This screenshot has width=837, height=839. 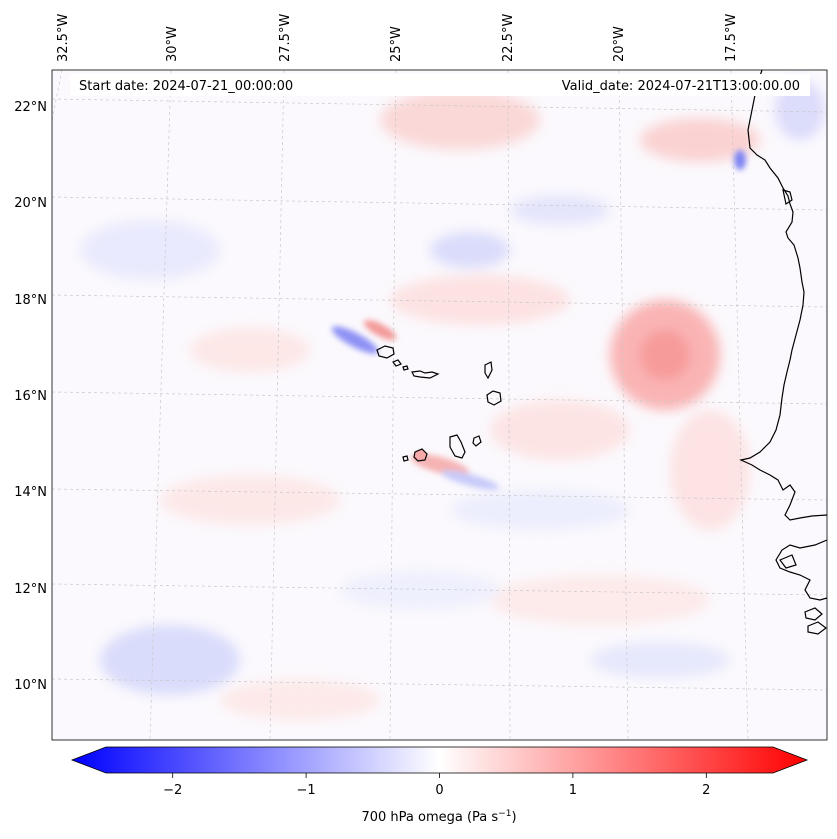 I want to click on colorbar-body, so click(x=439, y=760).